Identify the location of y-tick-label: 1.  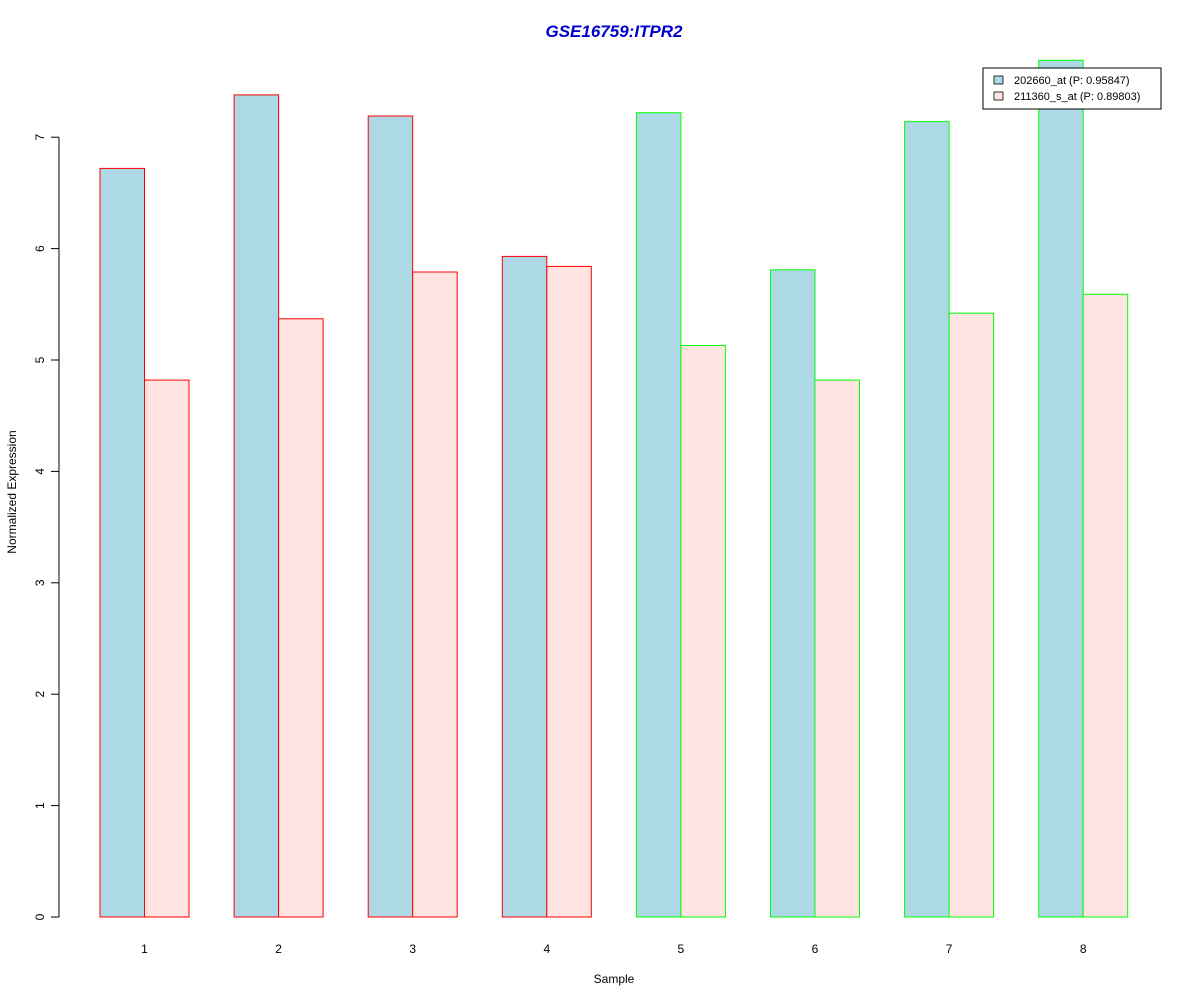
(40, 805).